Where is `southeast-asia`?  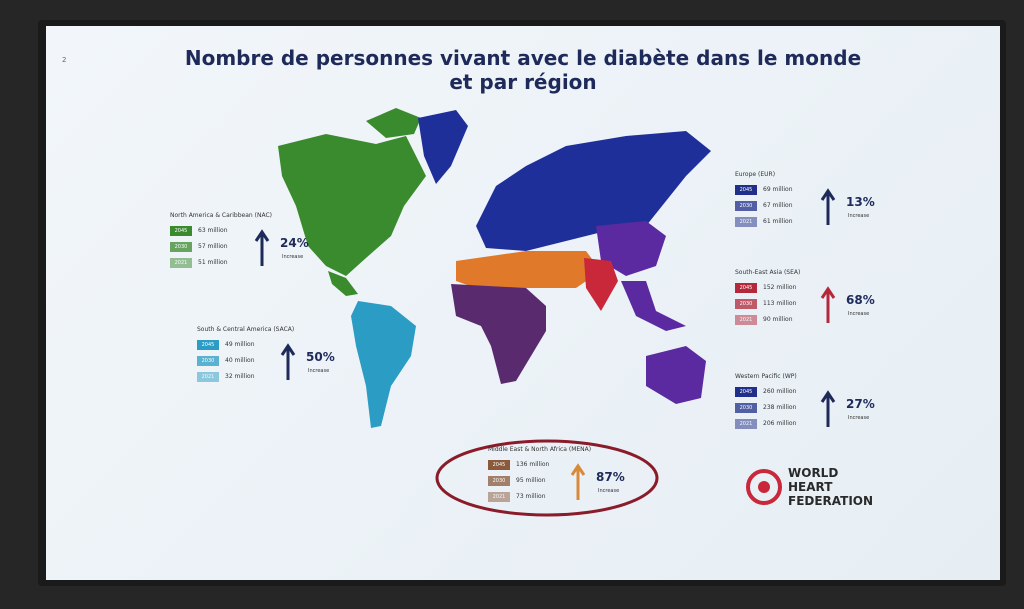 southeast-asia is located at coordinates (653, 306).